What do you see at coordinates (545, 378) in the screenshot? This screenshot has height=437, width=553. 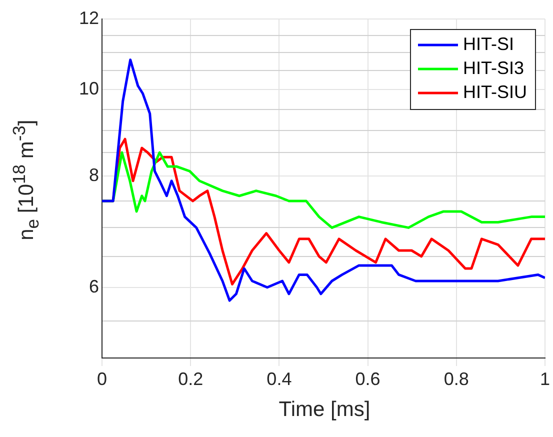 I see `x-tick-label: 1` at bounding box center [545, 378].